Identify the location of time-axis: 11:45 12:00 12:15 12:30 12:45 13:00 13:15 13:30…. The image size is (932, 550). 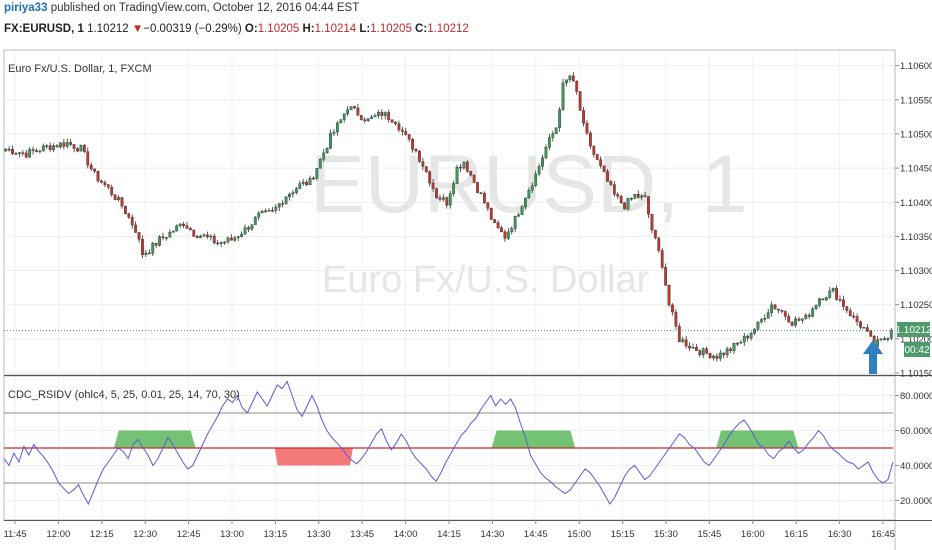
(449, 530).